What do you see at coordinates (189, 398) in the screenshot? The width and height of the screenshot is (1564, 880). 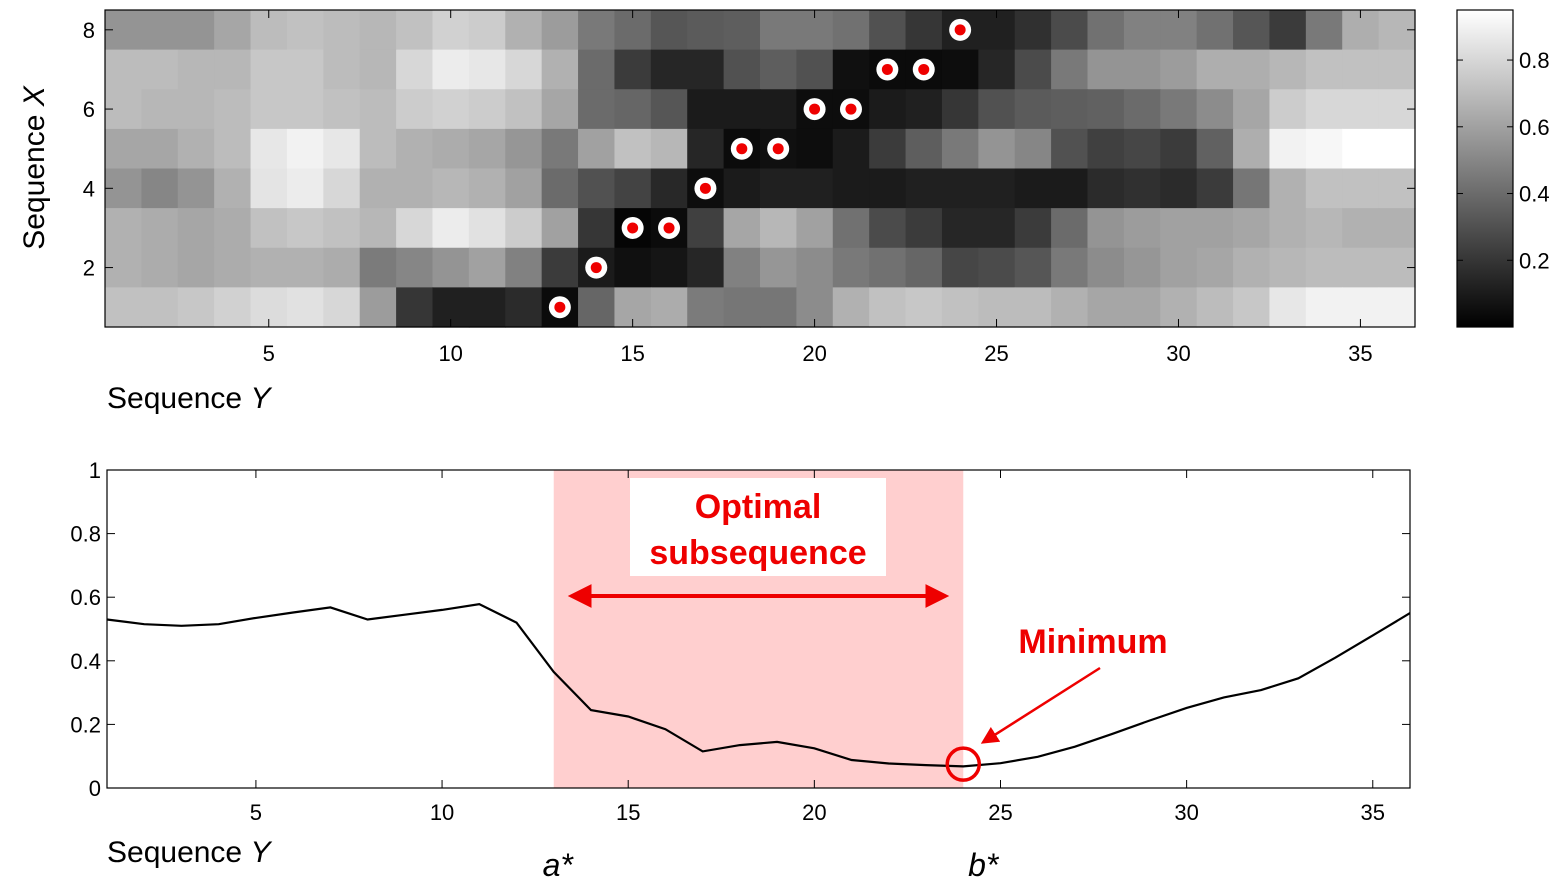 I see `heatmap-x-axis-title: Sequence Y` at bounding box center [189, 398].